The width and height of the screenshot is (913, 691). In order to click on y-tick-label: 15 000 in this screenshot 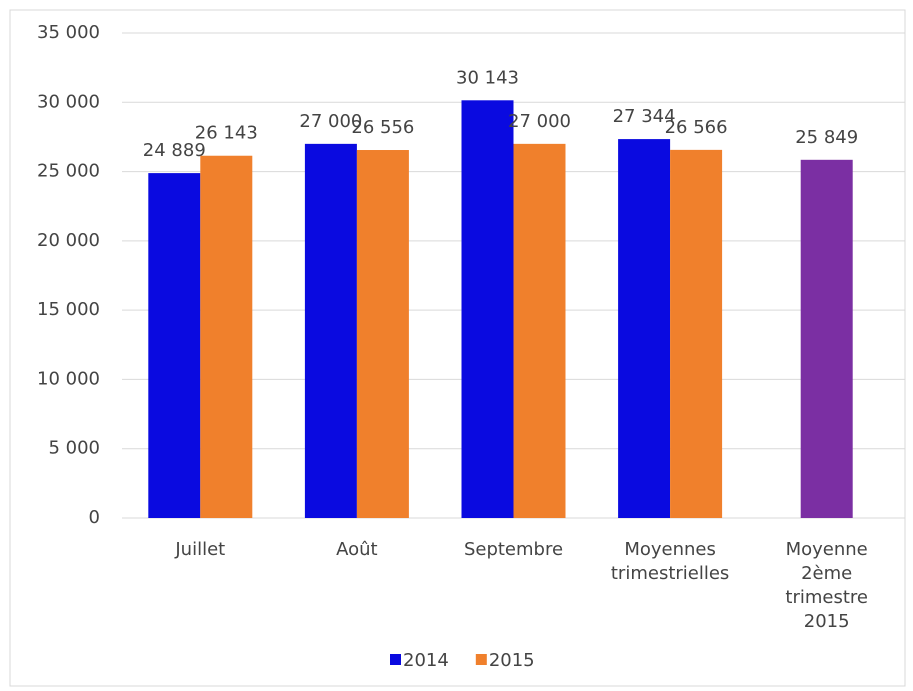, I will do `click(68, 309)`.